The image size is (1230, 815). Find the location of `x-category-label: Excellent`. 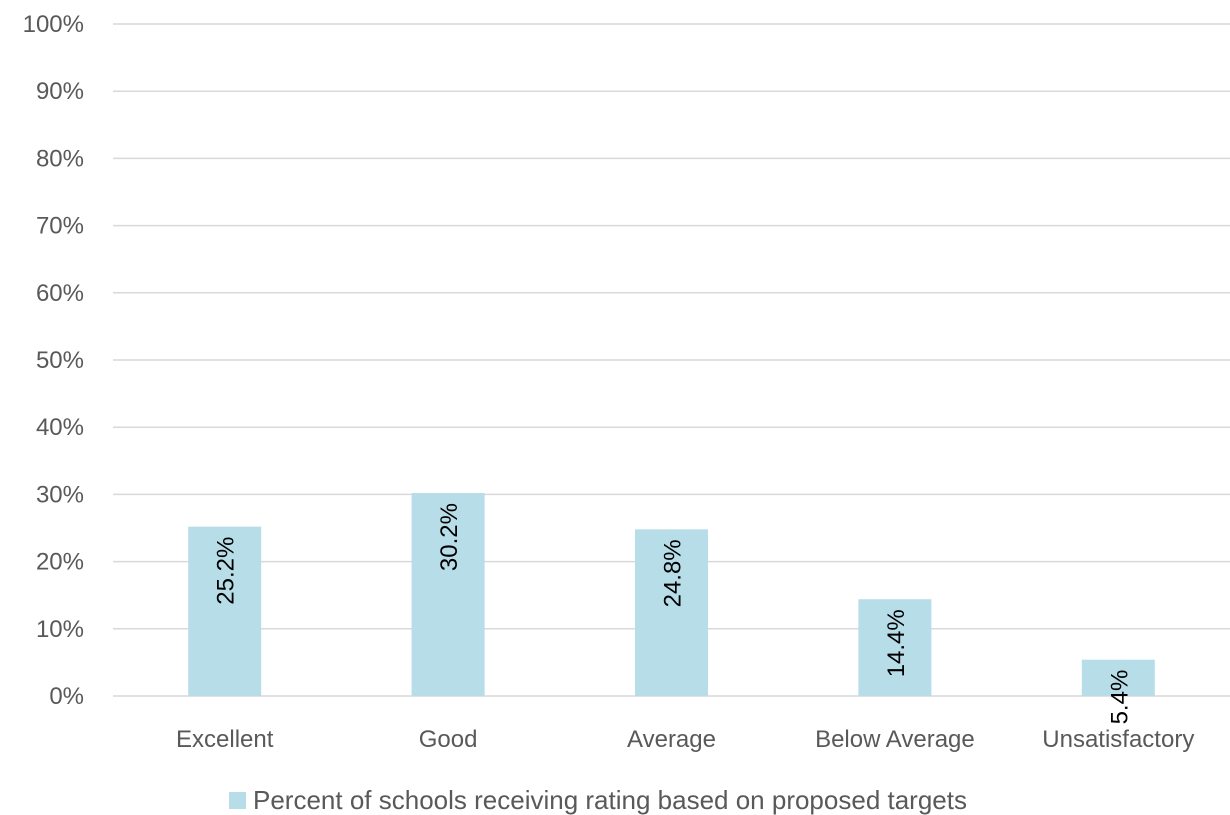

x-category-label: Excellent is located at coordinates (225, 739).